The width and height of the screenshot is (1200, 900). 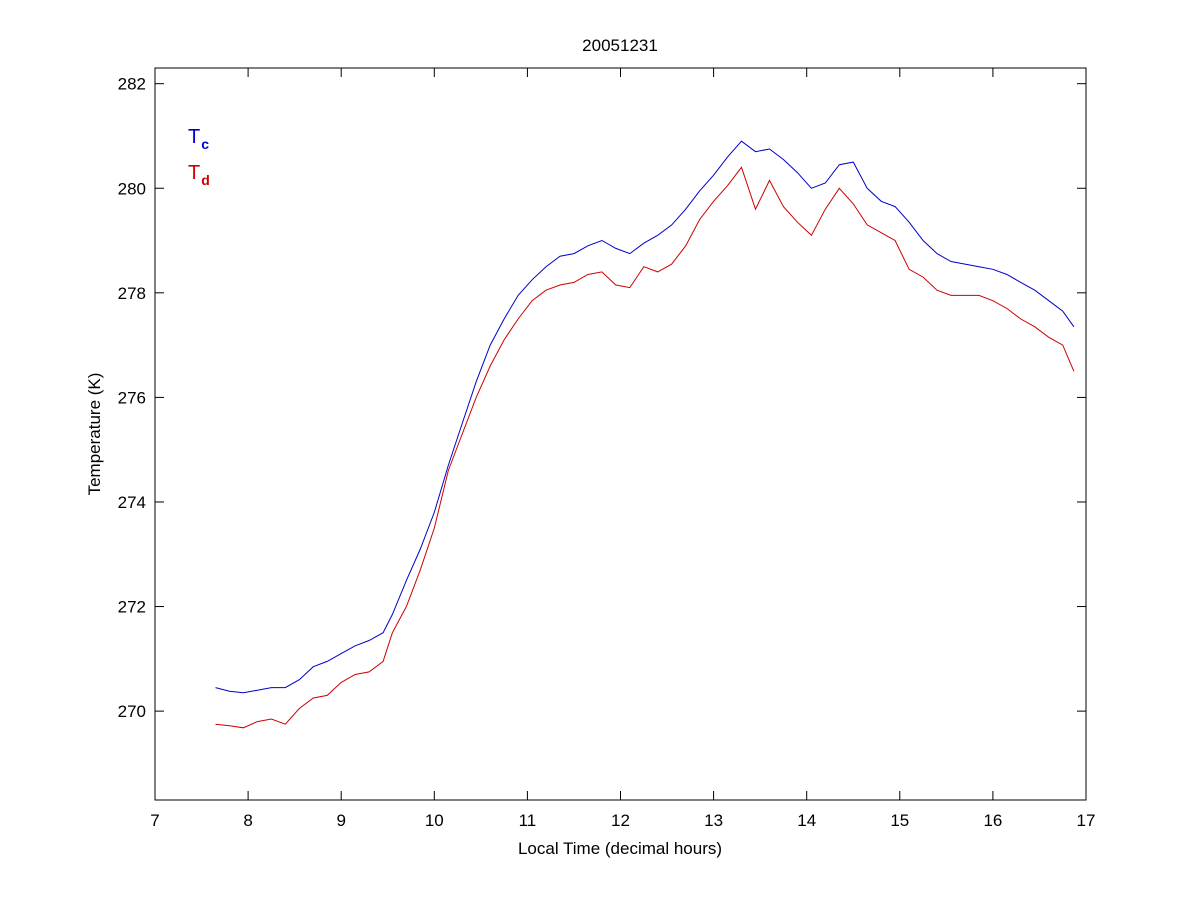 What do you see at coordinates (132, 84) in the screenshot?
I see `y-tick-label: 282` at bounding box center [132, 84].